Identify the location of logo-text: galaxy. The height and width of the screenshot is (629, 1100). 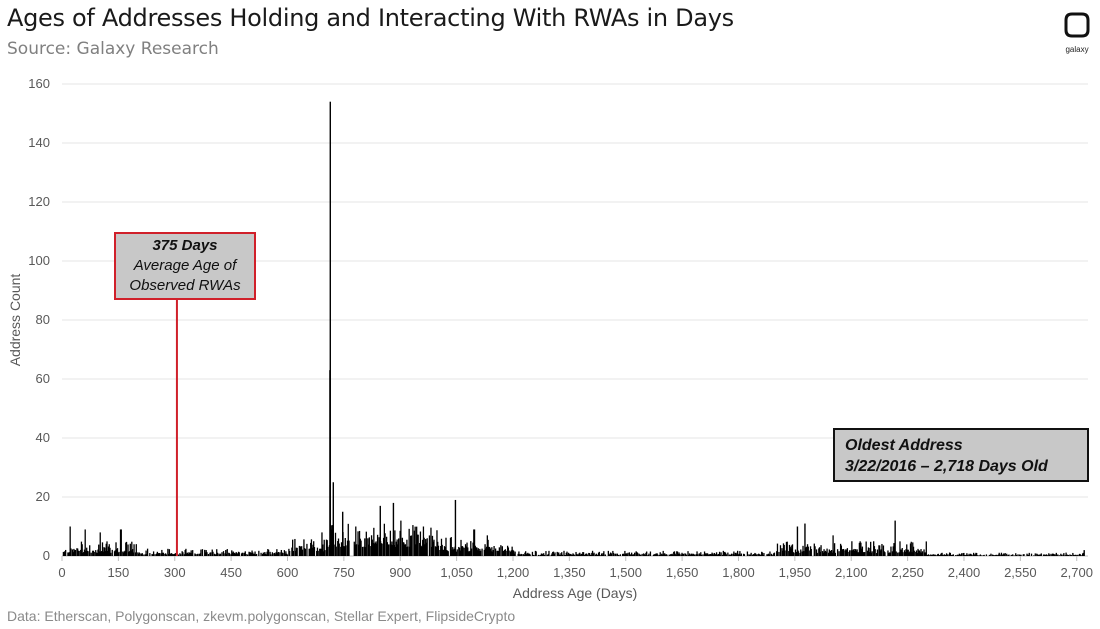
(1077, 49).